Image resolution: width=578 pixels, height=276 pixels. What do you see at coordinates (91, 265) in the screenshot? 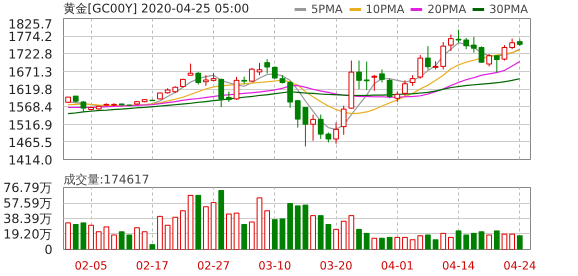
I see `x-tick-label: 02-05` at bounding box center [91, 265].